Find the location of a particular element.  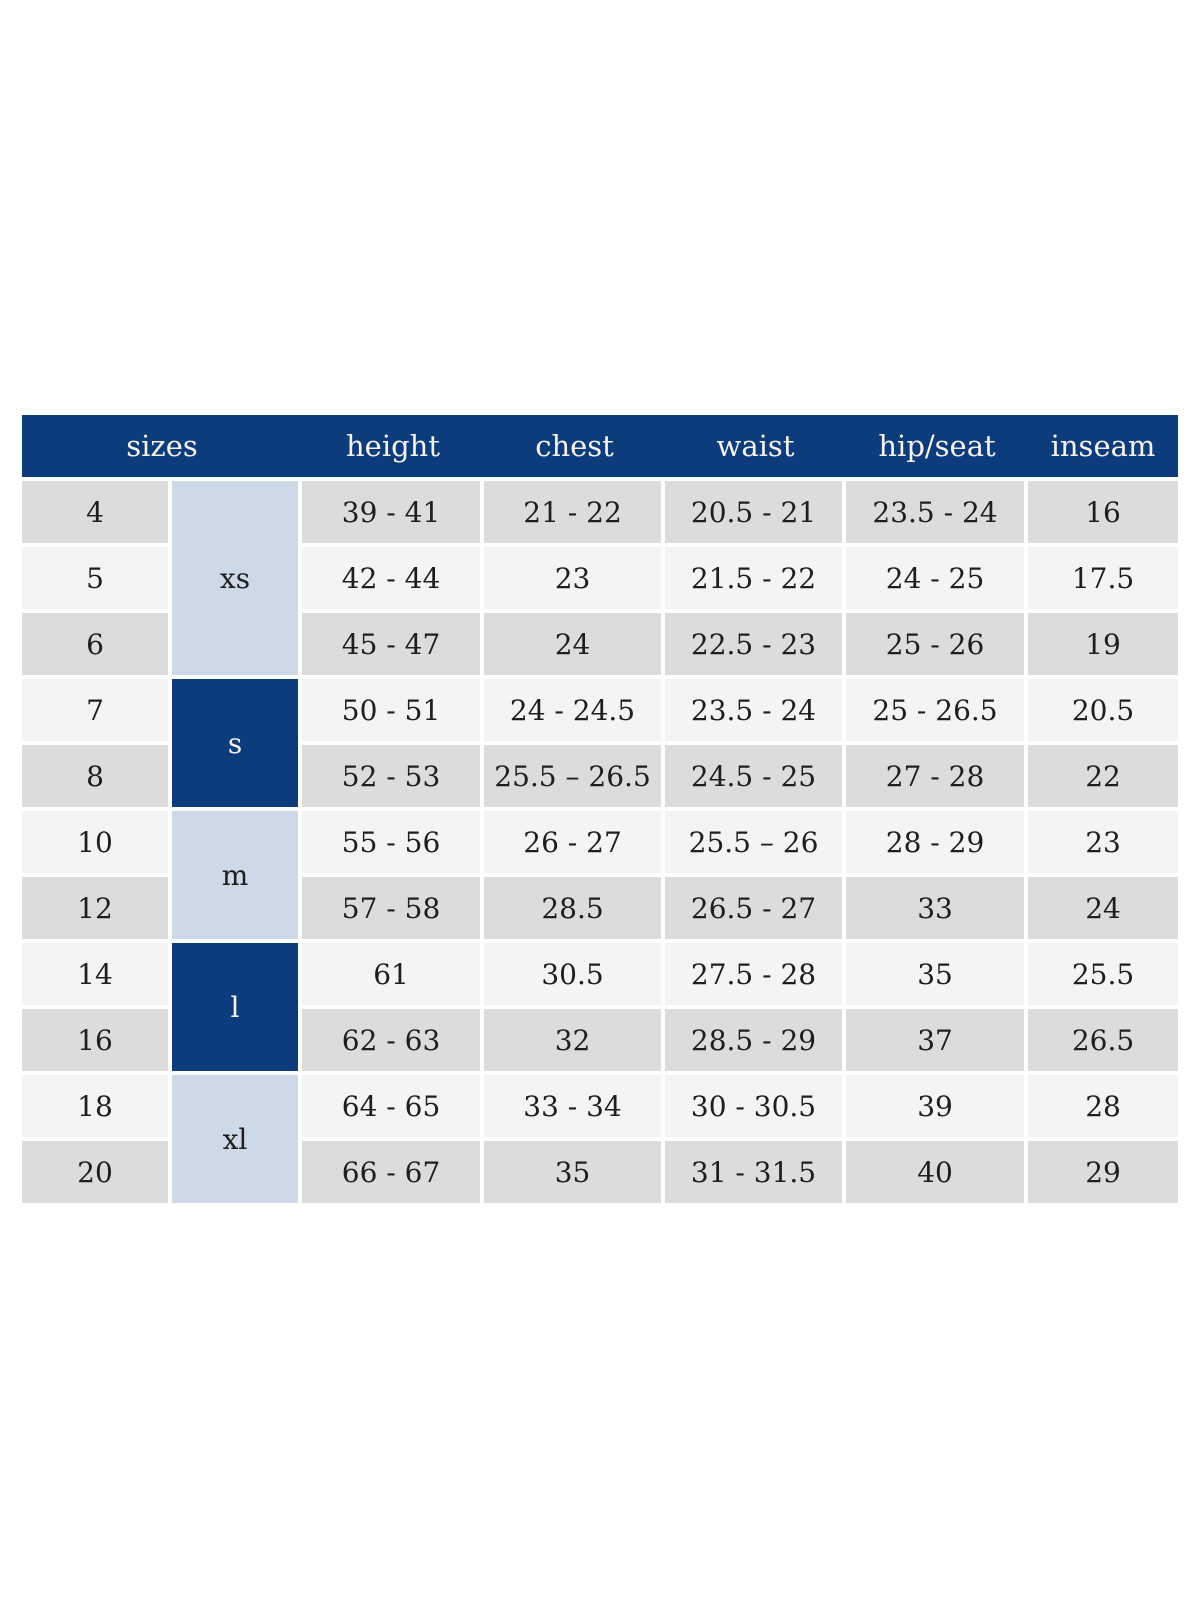

table-row: 5 42 - 44 23 21.5 - 22 24 - 25 17.5 is located at coordinates (600, 580).